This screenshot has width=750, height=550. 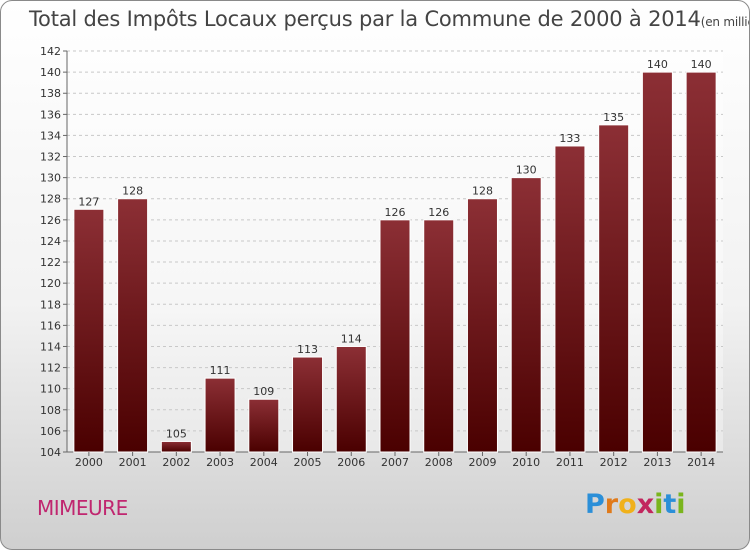 I want to click on chart-unit: (en milliers d'€), so click(x=724, y=22).